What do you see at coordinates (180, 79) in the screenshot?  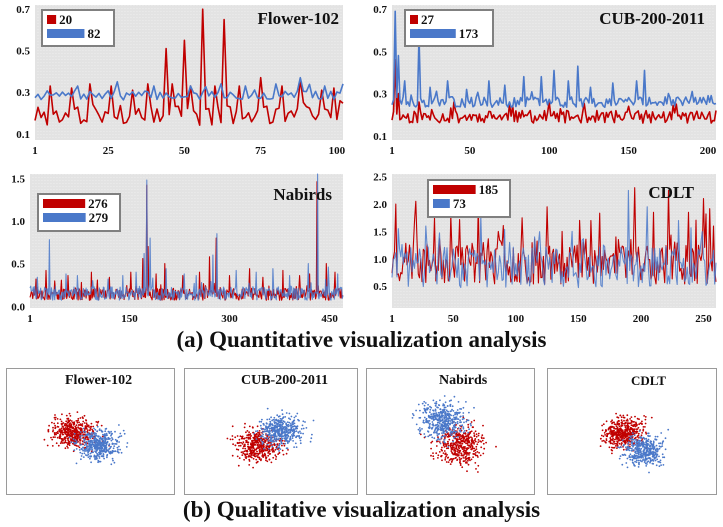 I see `flower-102-line-chart: 0.1 0.3 0.5 0.7 1 25 50 75 100 Flower-102 20 82` at bounding box center [180, 79].